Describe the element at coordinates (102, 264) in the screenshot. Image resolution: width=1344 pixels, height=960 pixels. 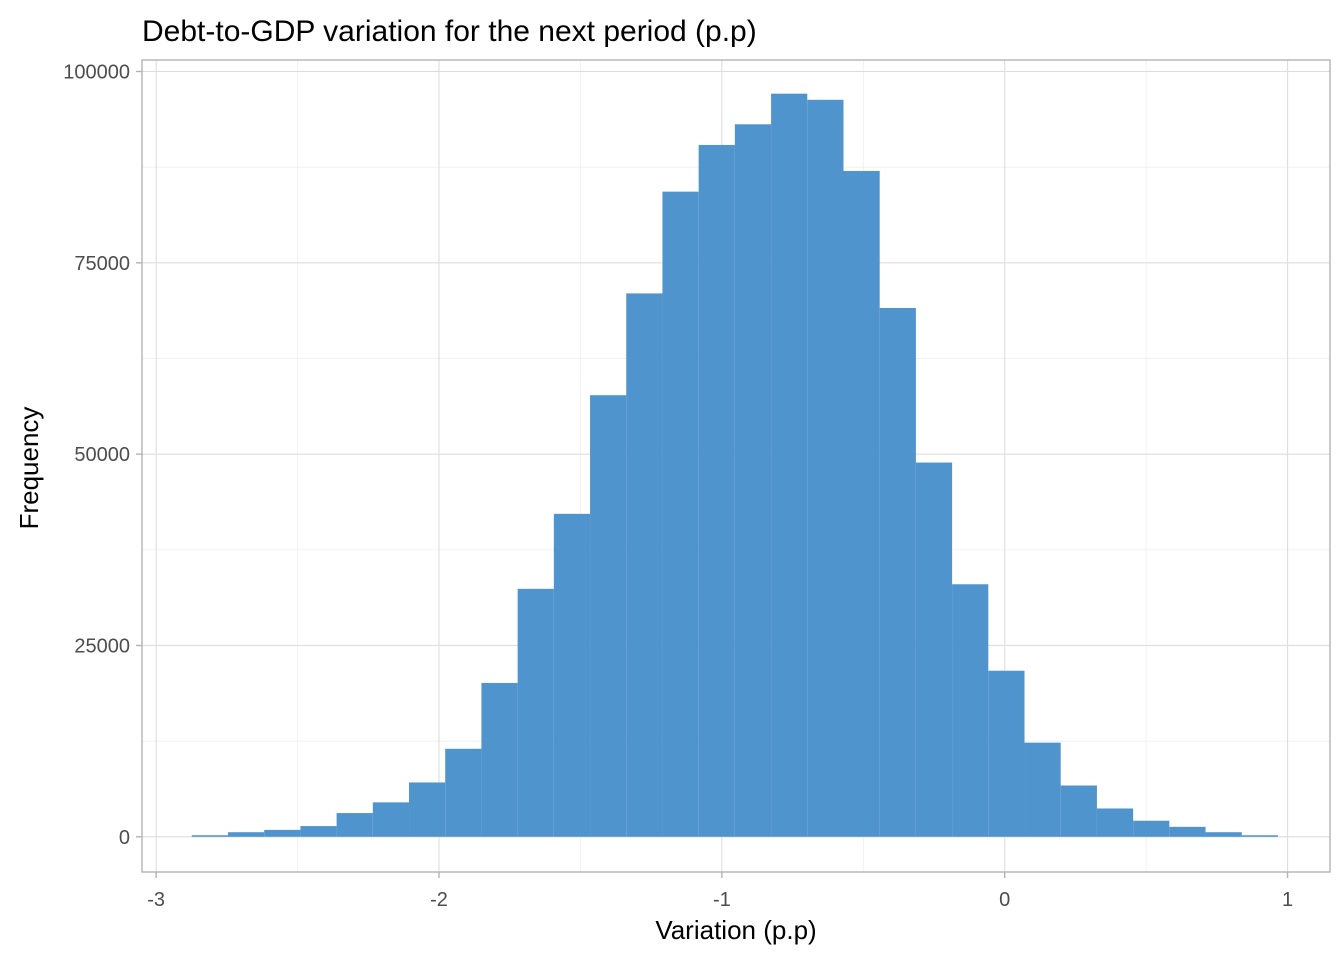
I see `y-tick-label: 75000` at that location.